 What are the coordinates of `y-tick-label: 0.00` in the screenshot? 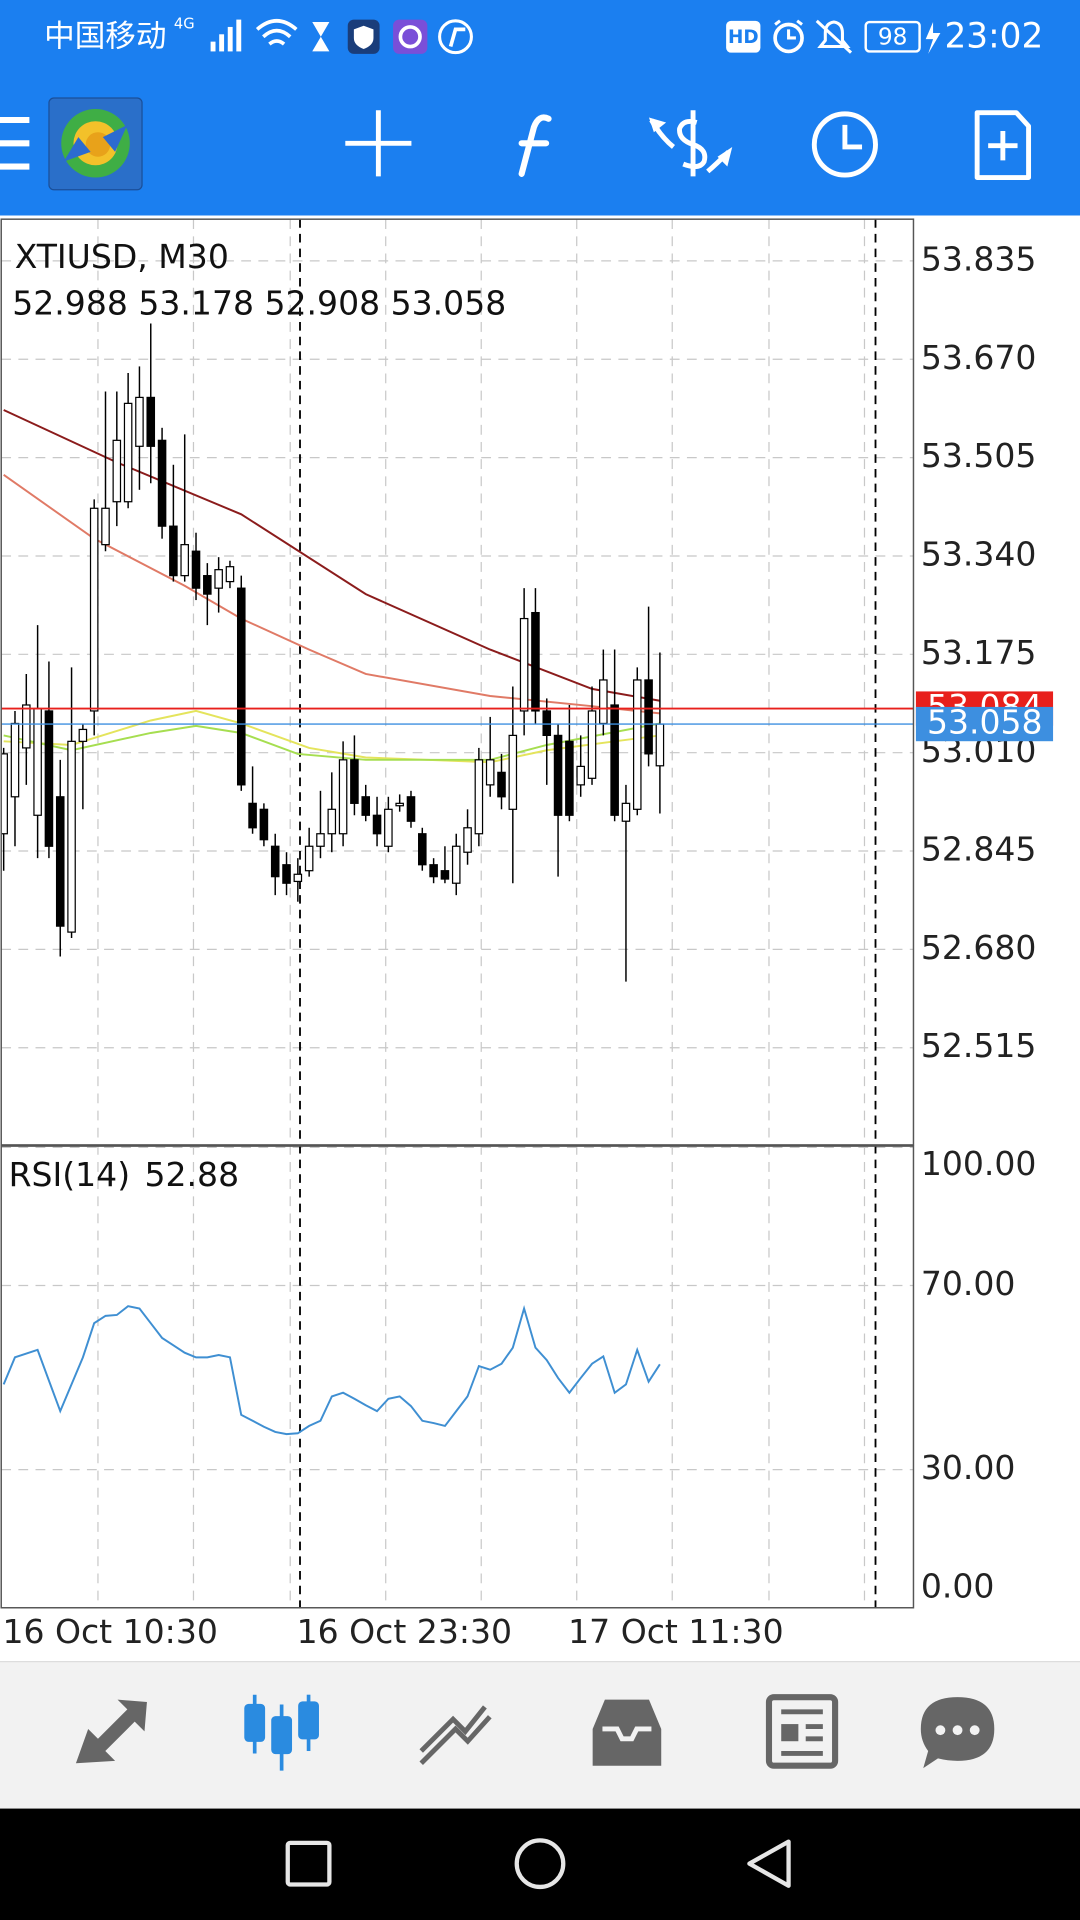 It's located at (958, 1586).